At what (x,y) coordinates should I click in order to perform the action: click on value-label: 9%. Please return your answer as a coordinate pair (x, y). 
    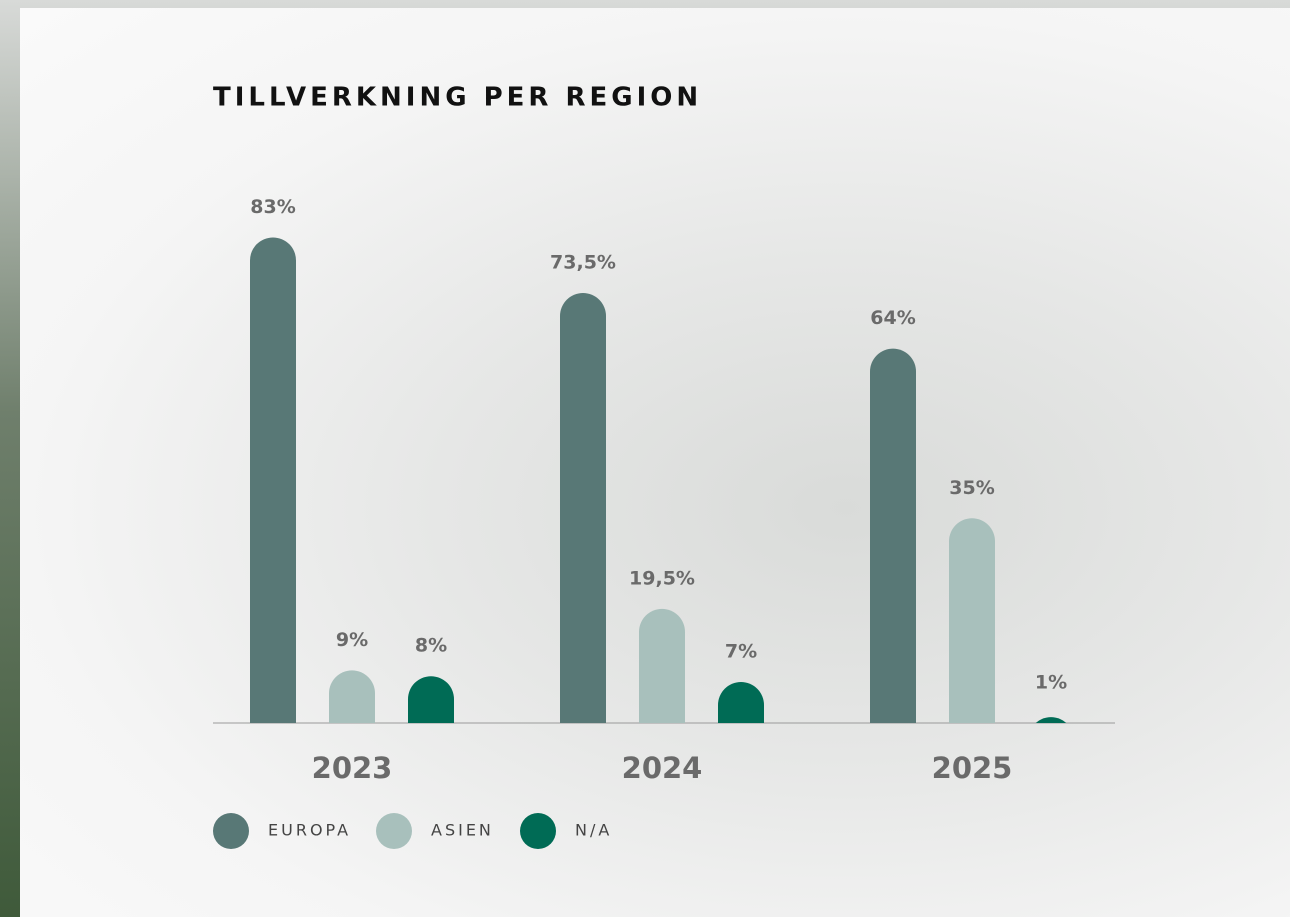
    Looking at the image, I should click on (352, 640).